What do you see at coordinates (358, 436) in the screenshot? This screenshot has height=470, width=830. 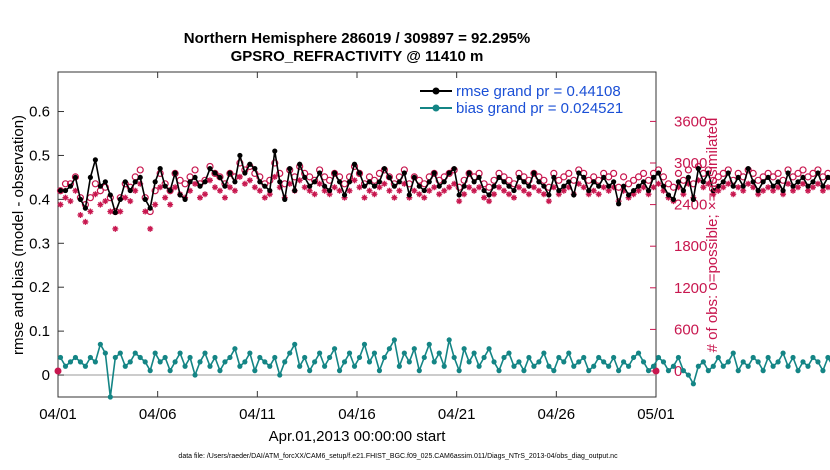 I see `x-axis-label: Apr.01,2013 00:00:00 start` at bounding box center [358, 436].